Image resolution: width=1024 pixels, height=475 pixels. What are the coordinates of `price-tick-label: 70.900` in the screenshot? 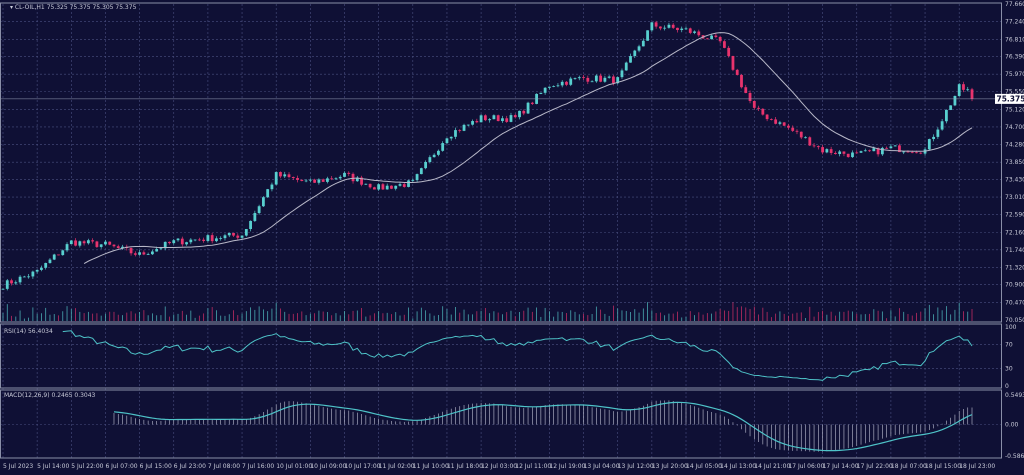 It's located at (1014, 285).